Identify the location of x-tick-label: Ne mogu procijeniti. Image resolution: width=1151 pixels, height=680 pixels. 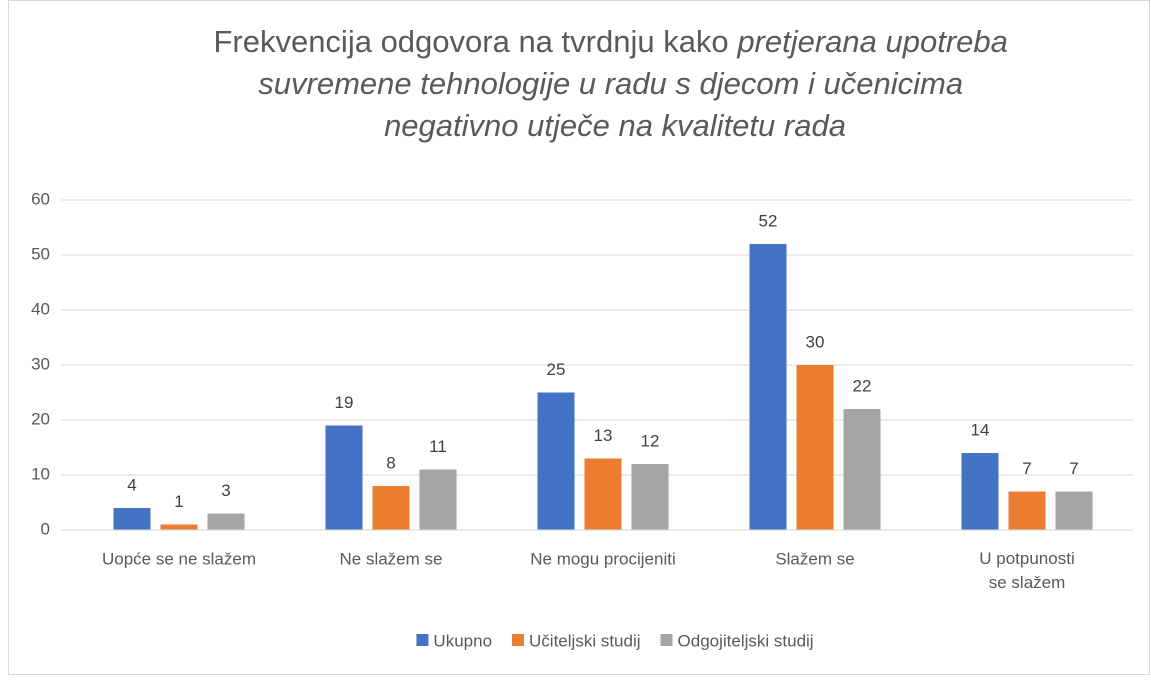
(603, 558).